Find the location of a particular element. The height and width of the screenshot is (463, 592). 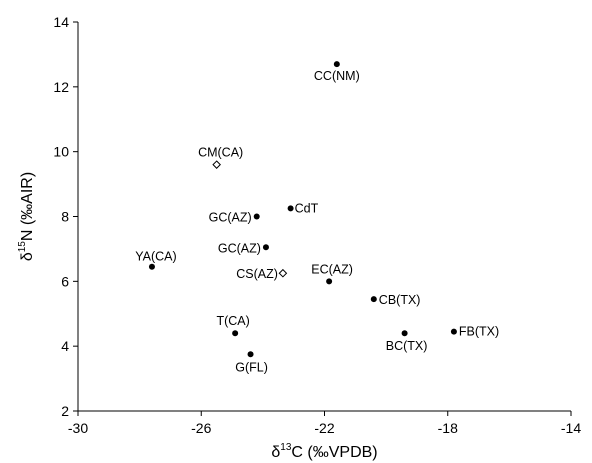

point-label: CdT is located at coordinates (307, 208).